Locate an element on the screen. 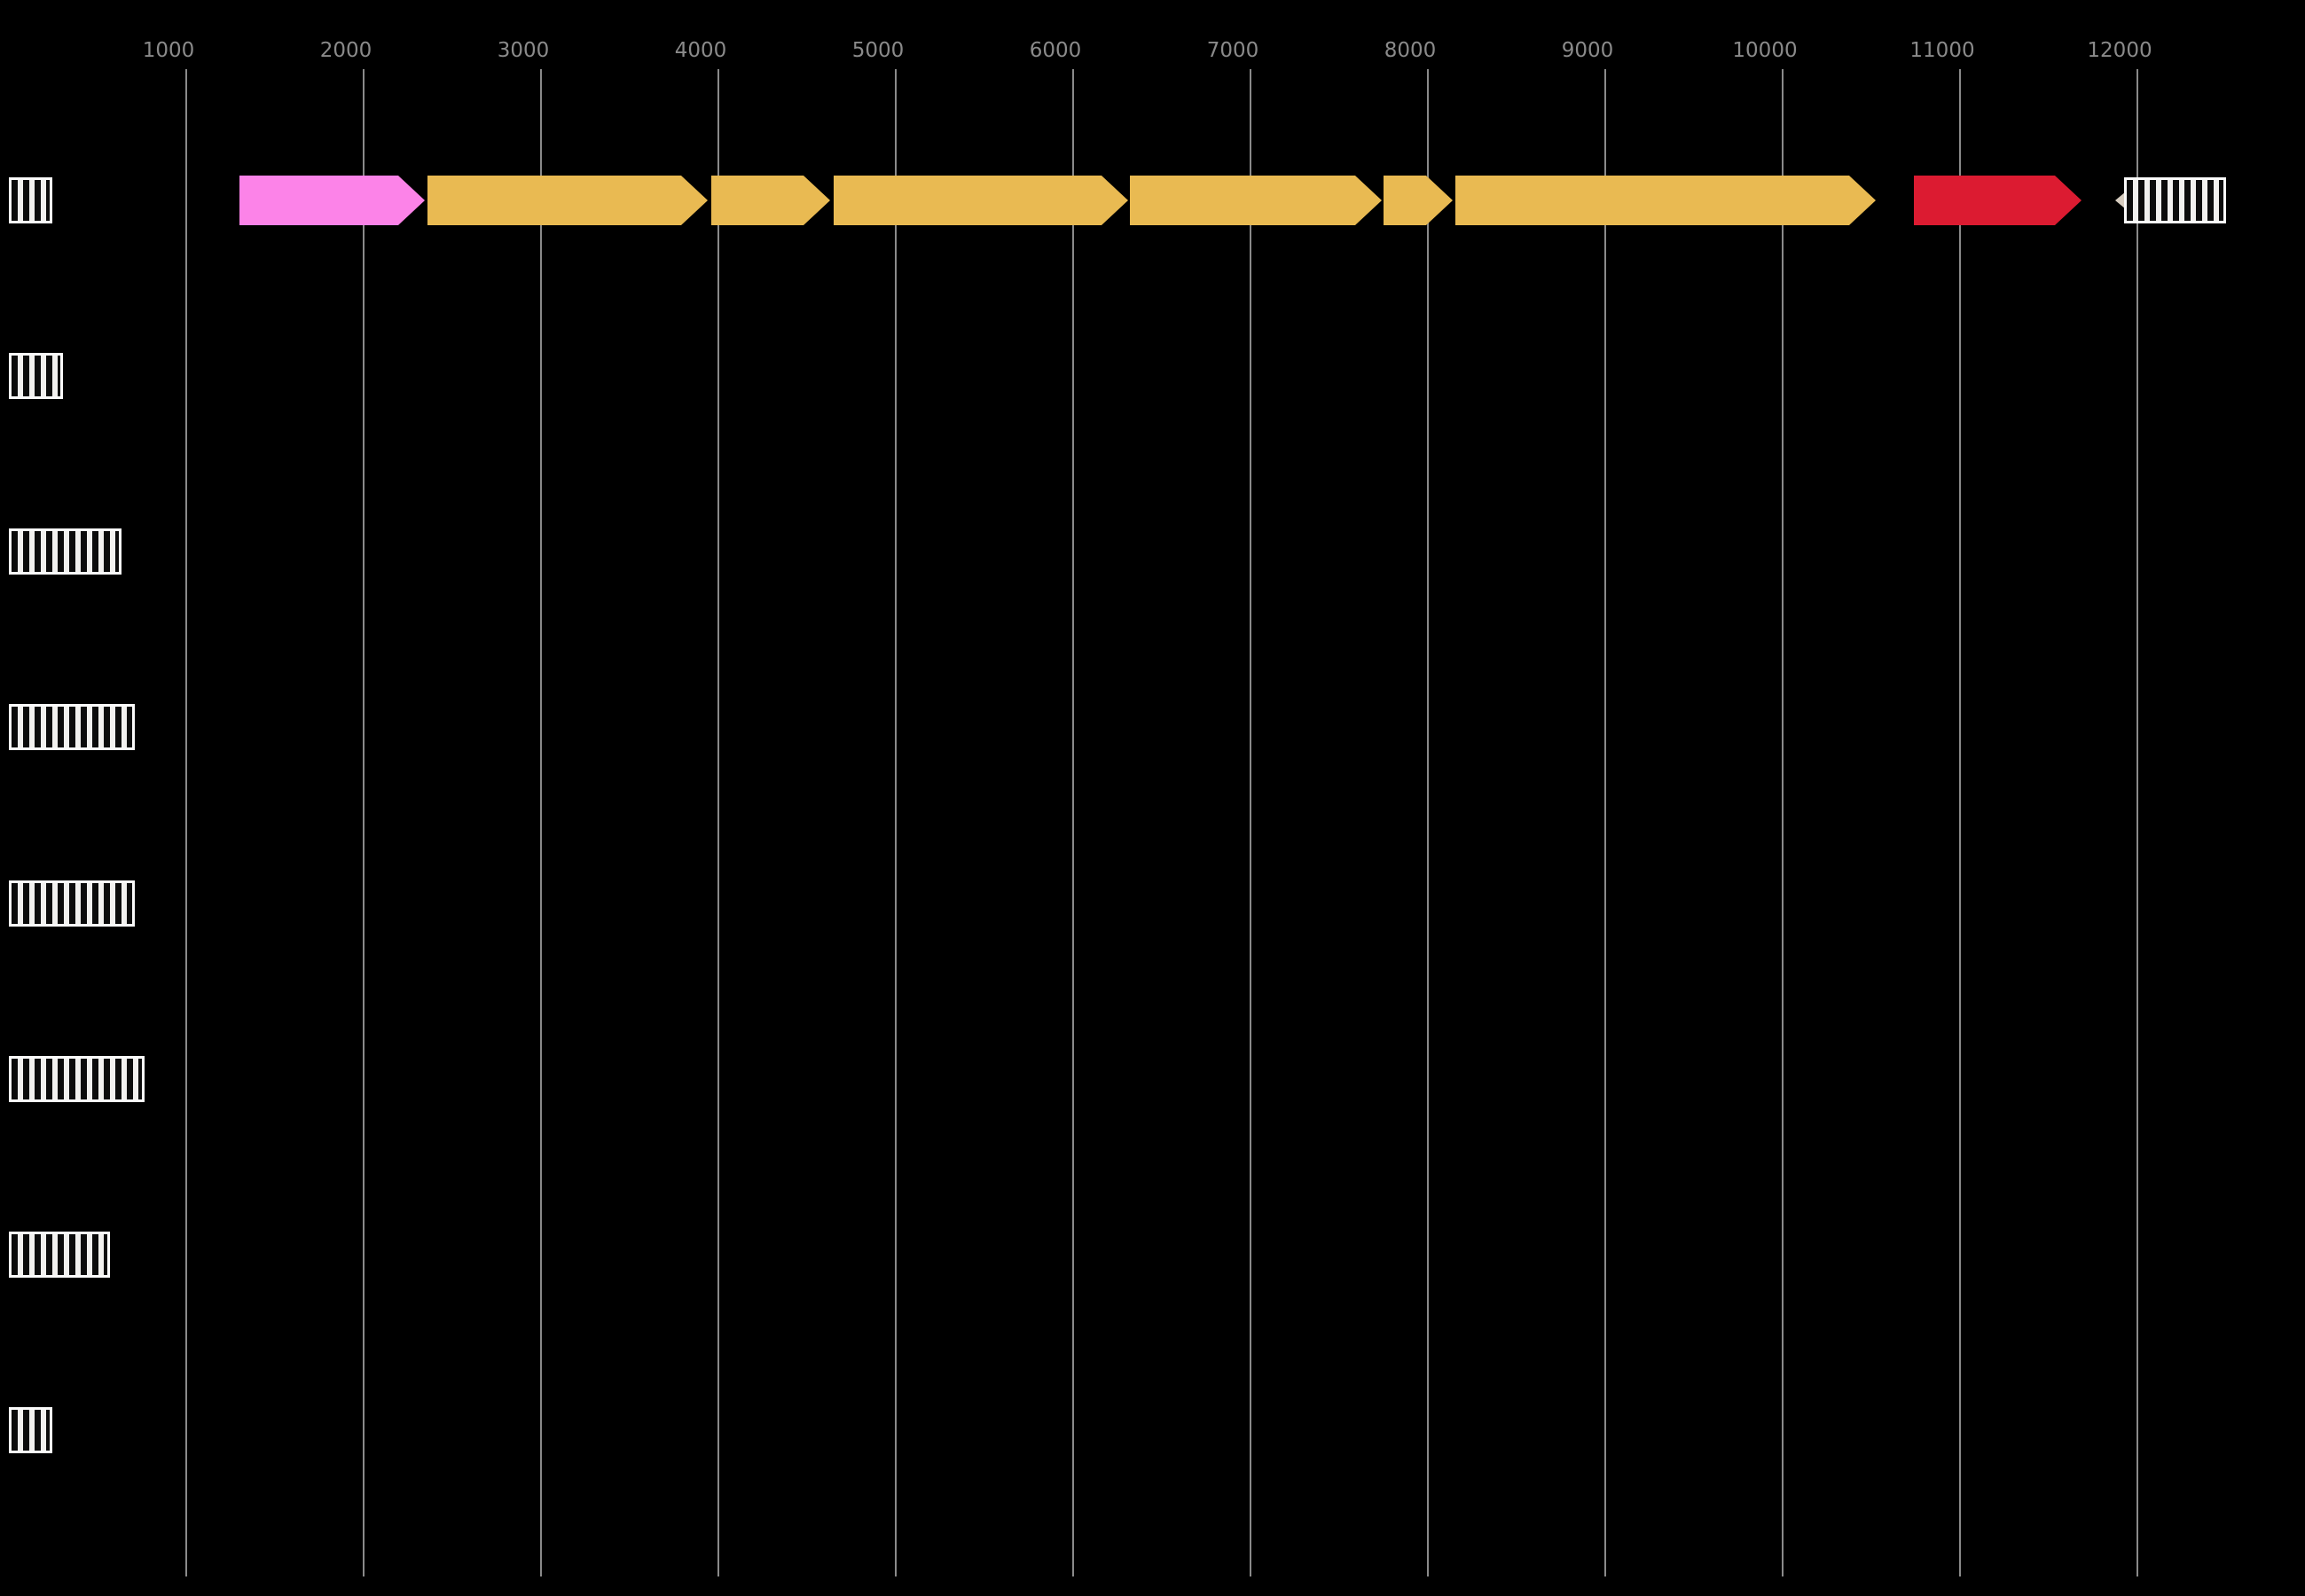 This screenshot has width=2305, height=1596. axis-tick-label-1000: 1000 is located at coordinates (168, 51).